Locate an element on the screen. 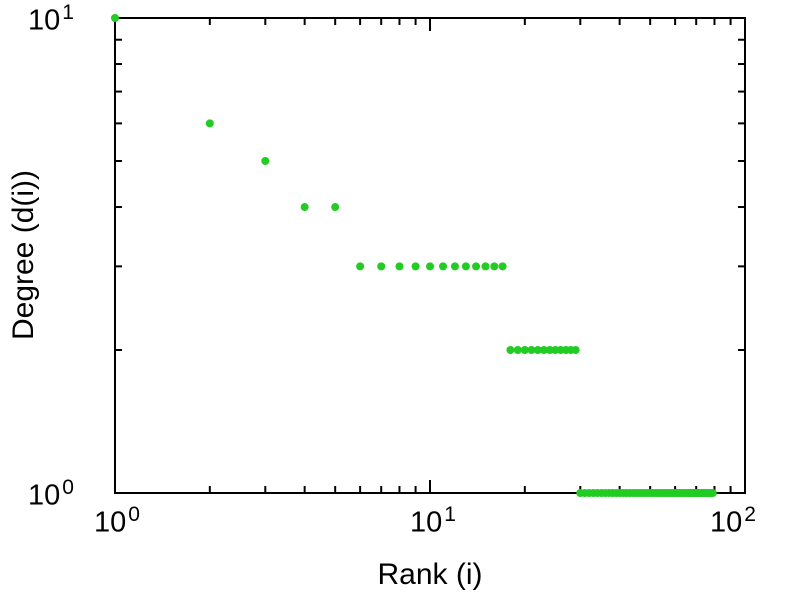 This screenshot has height=600, width=785. x-tick-exponent: 1 is located at coordinates (450, 514).